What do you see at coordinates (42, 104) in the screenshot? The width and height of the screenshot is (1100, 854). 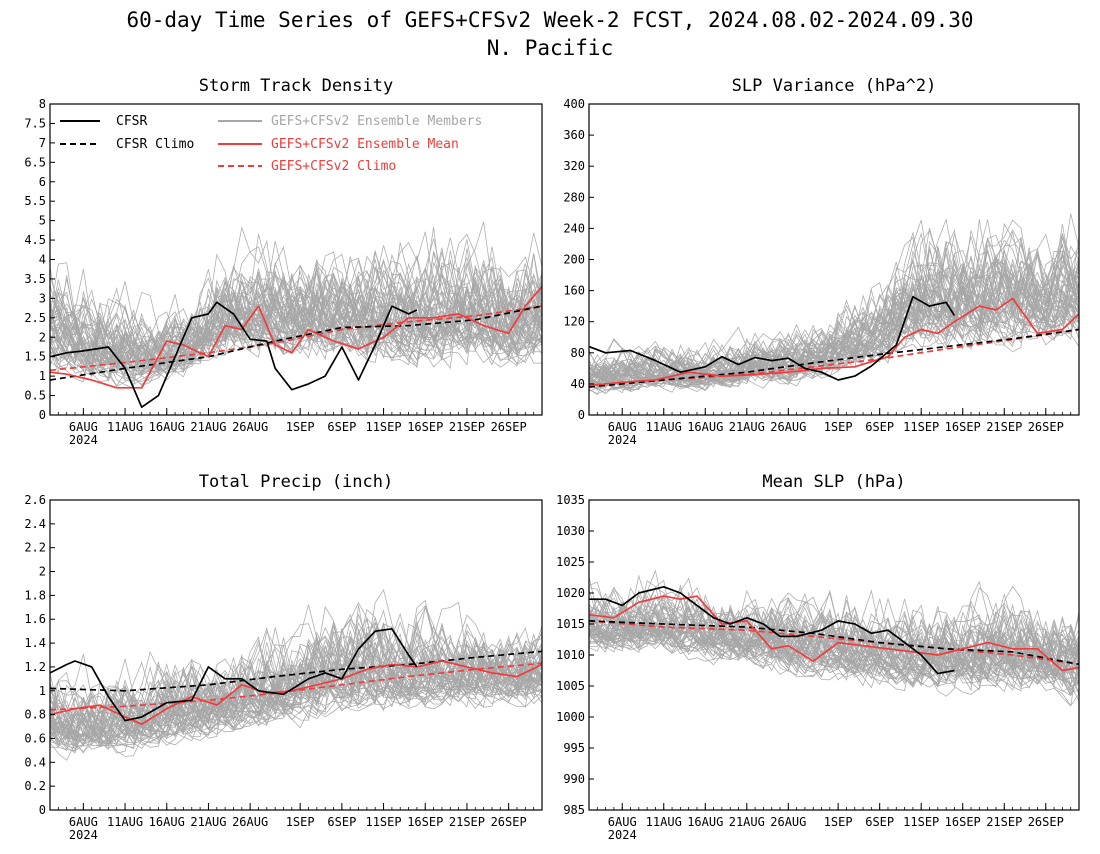 I see `y-tick-label: 8` at bounding box center [42, 104].